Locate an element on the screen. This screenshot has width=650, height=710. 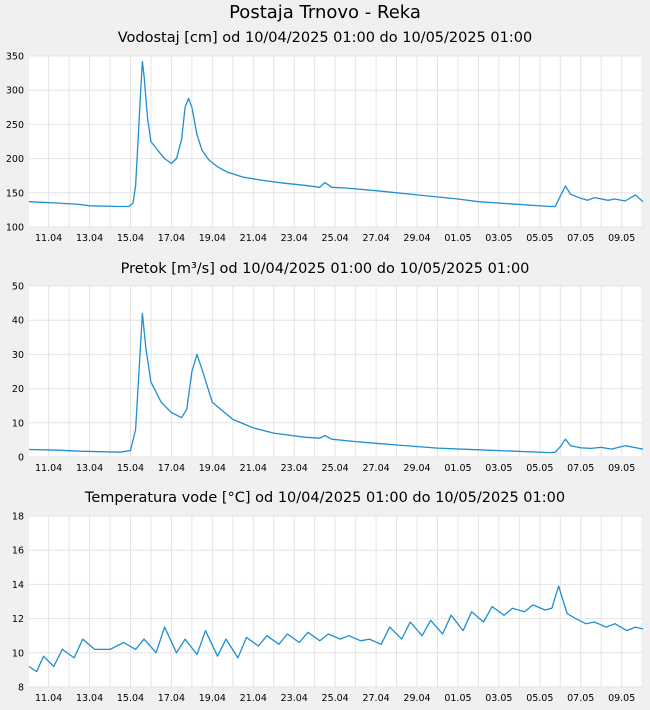
y-tick-label: 300 is located at coordinates (15, 91).